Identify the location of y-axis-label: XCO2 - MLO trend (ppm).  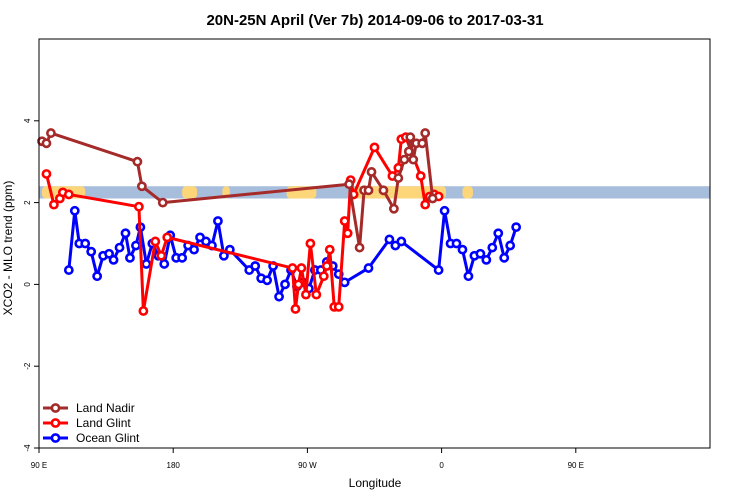
(8, 248).